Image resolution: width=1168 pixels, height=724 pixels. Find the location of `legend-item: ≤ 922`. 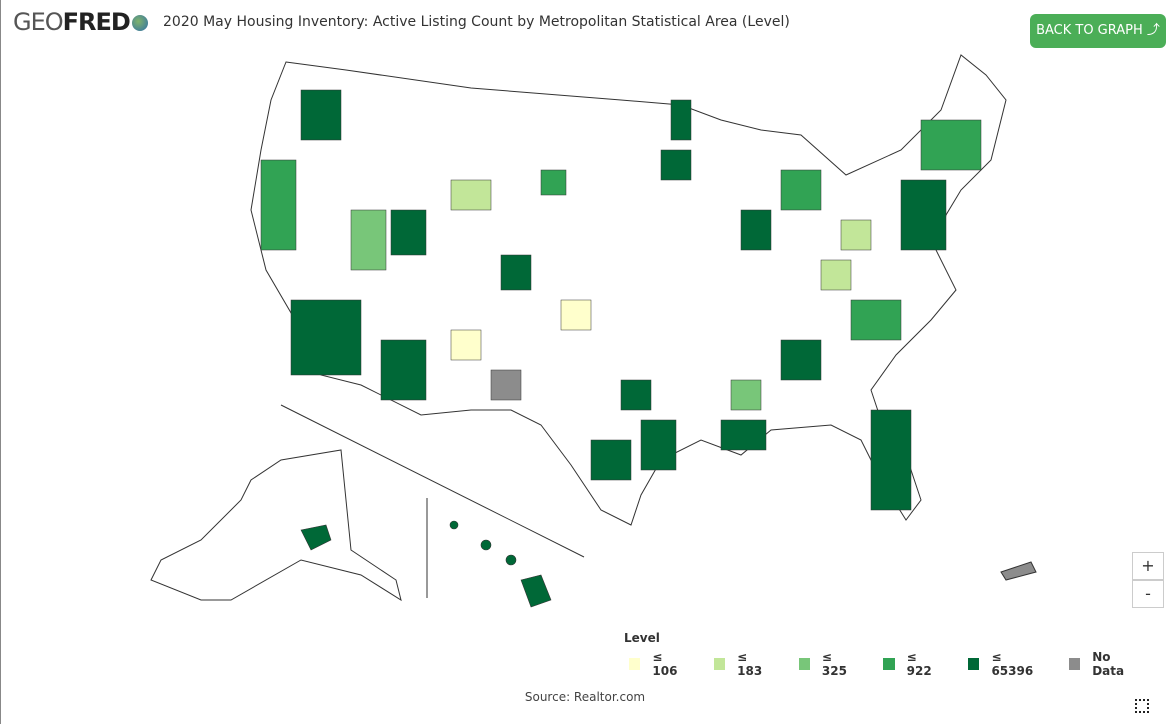

legend-item: ≤ 922 is located at coordinates (913, 664).